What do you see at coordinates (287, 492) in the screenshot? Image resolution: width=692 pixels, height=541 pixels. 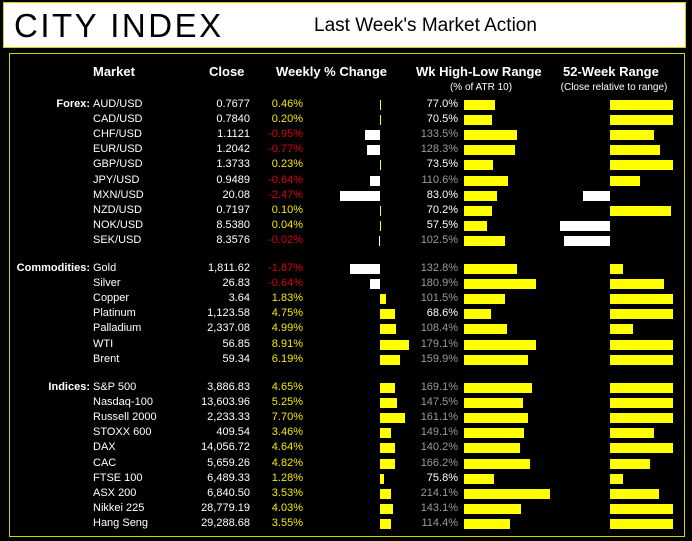 I see `weekly-change-value: 3.53%` at bounding box center [287, 492].